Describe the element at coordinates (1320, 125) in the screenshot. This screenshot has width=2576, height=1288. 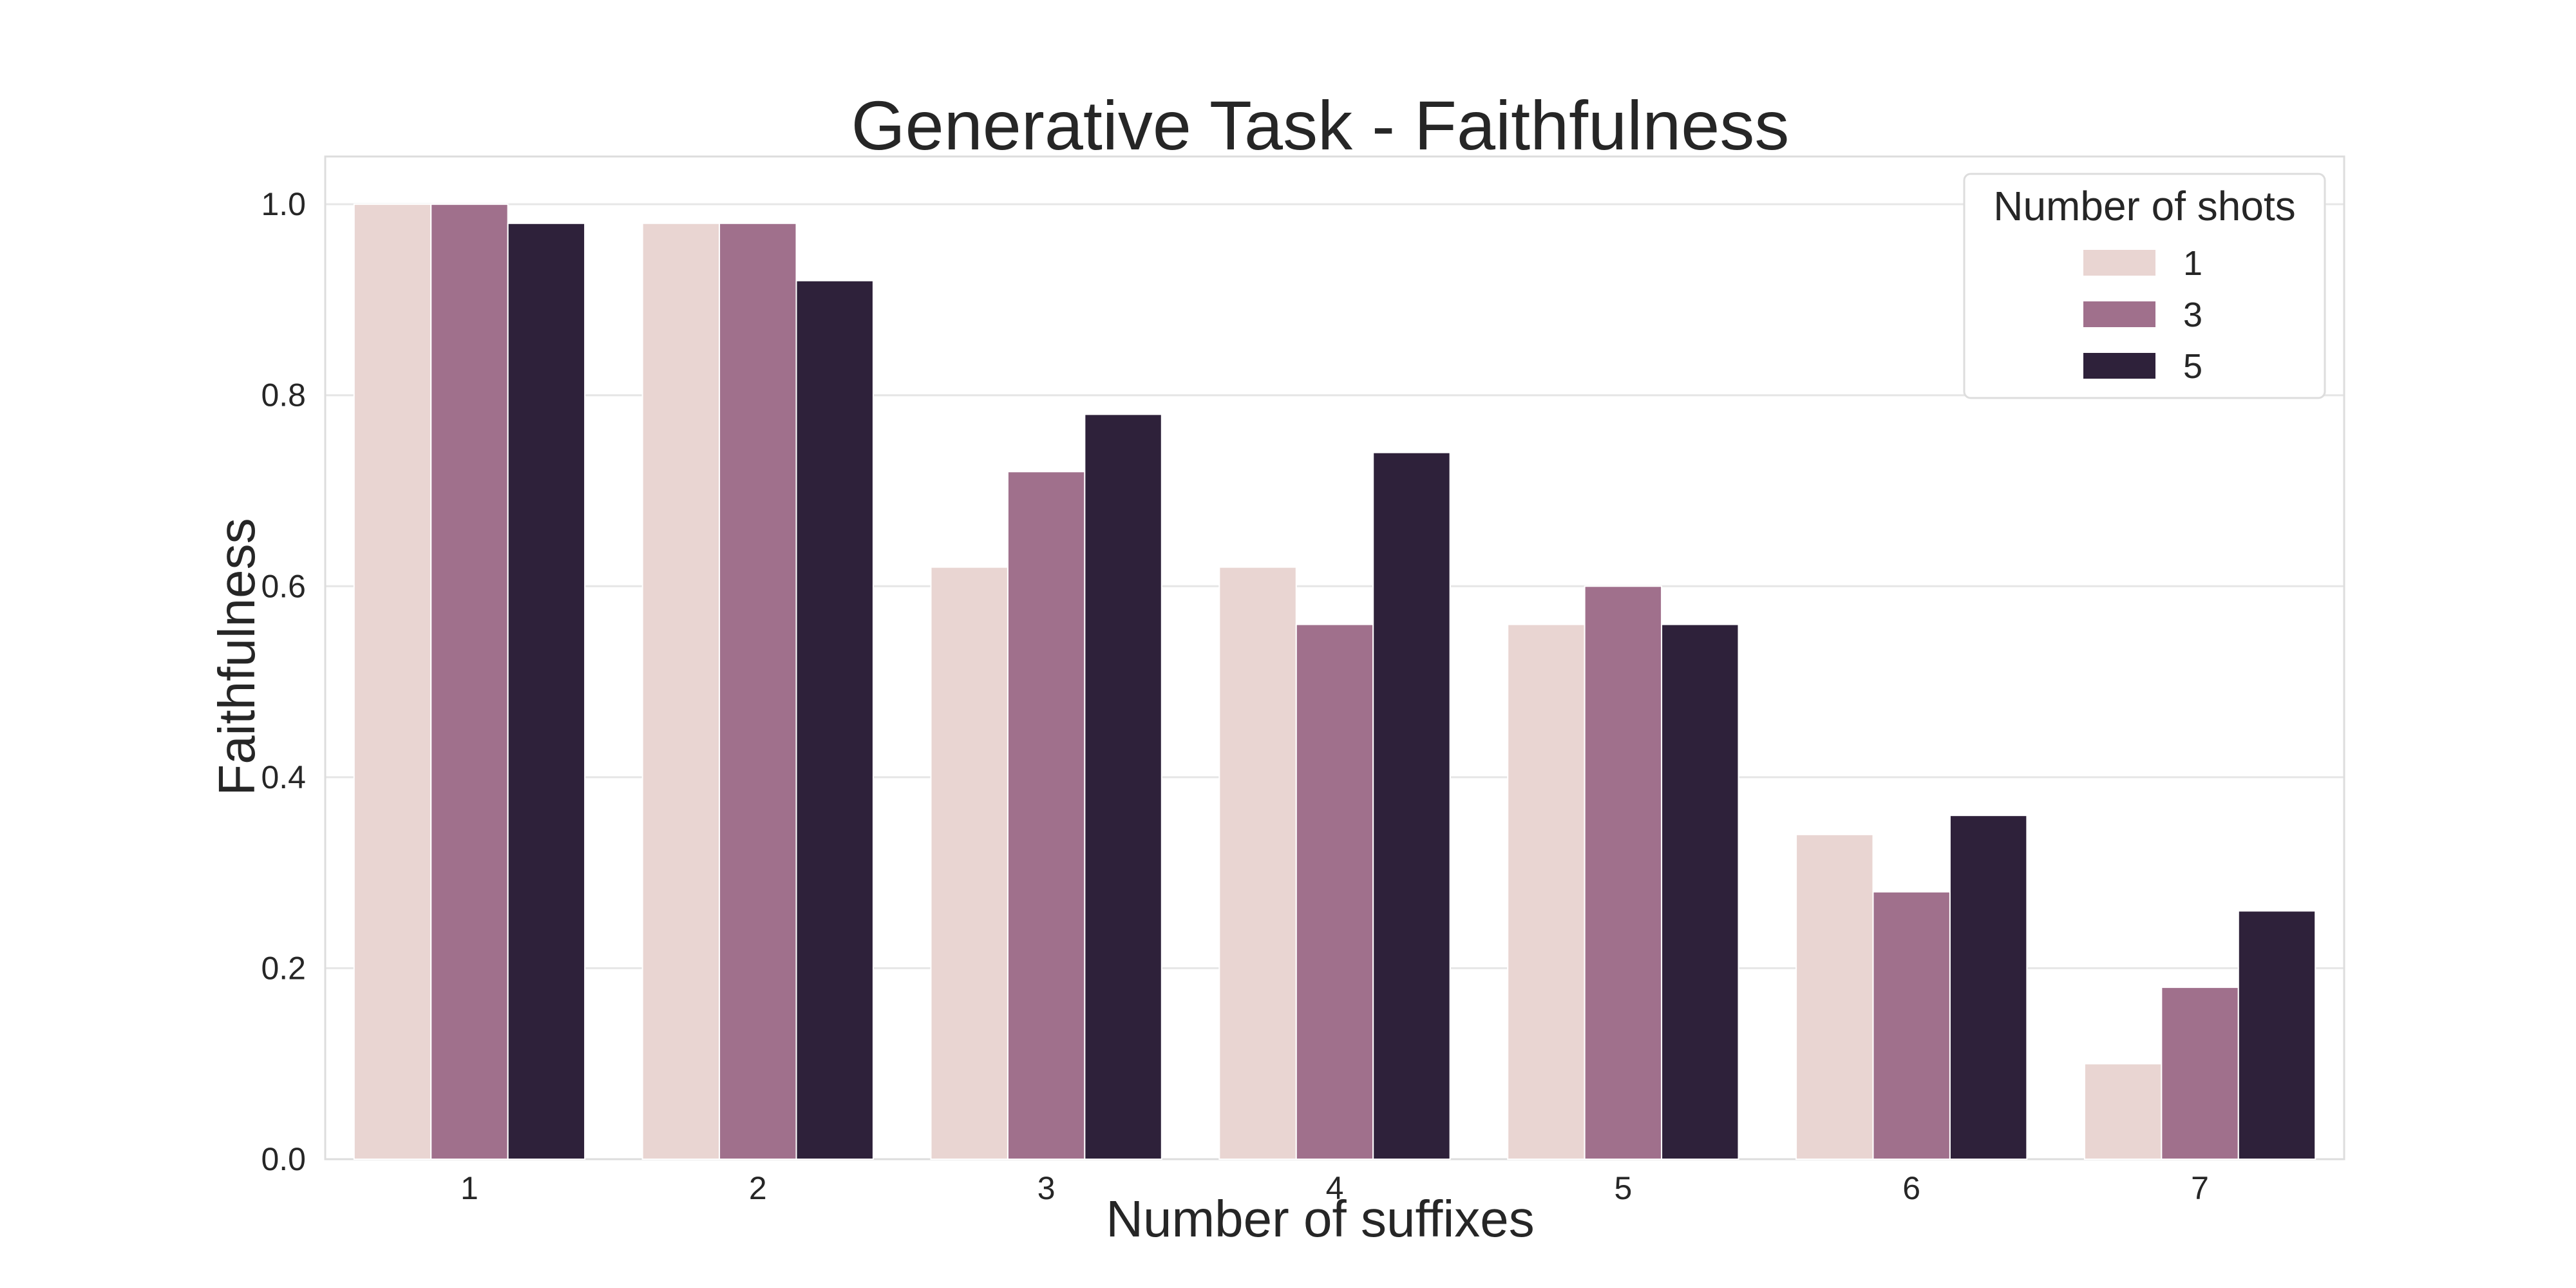
I see `chart-title: Generative Task - Faithfulness` at that location.